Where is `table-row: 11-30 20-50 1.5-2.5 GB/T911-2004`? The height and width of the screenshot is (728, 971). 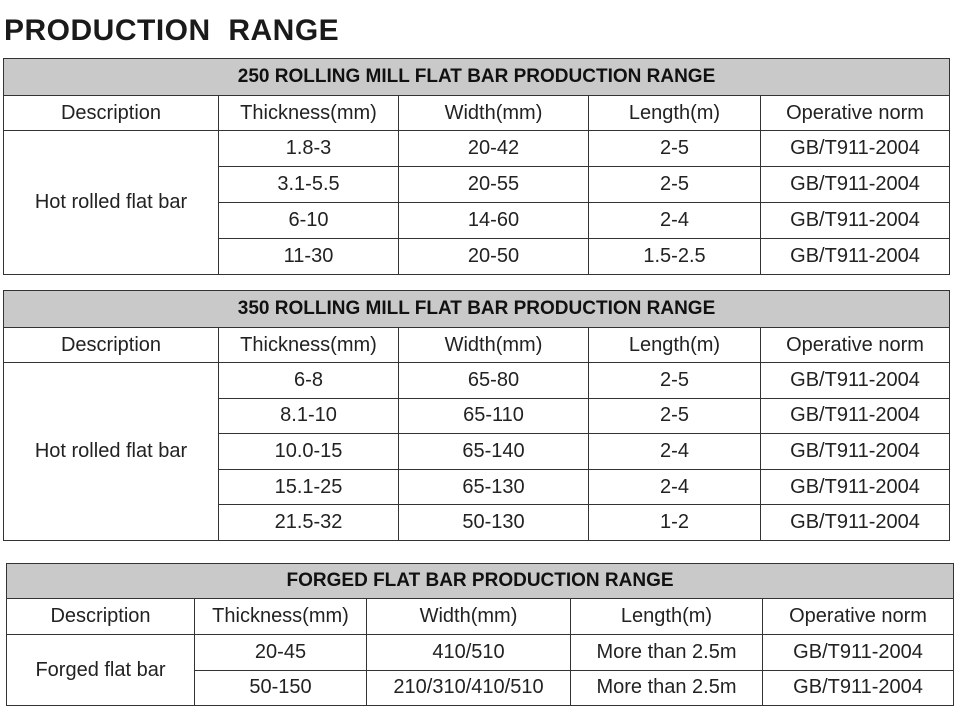
table-row: 11-30 20-50 1.5-2.5 GB/T911-2004 is located at coordinates (477, 256).